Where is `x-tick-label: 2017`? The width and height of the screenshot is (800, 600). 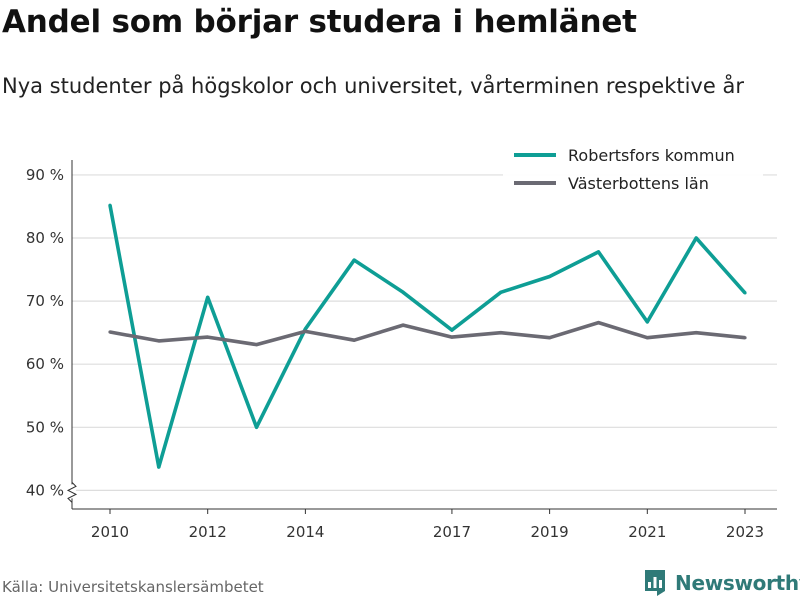
x-tick-label: 2017 is located at coordinates (452, 532).